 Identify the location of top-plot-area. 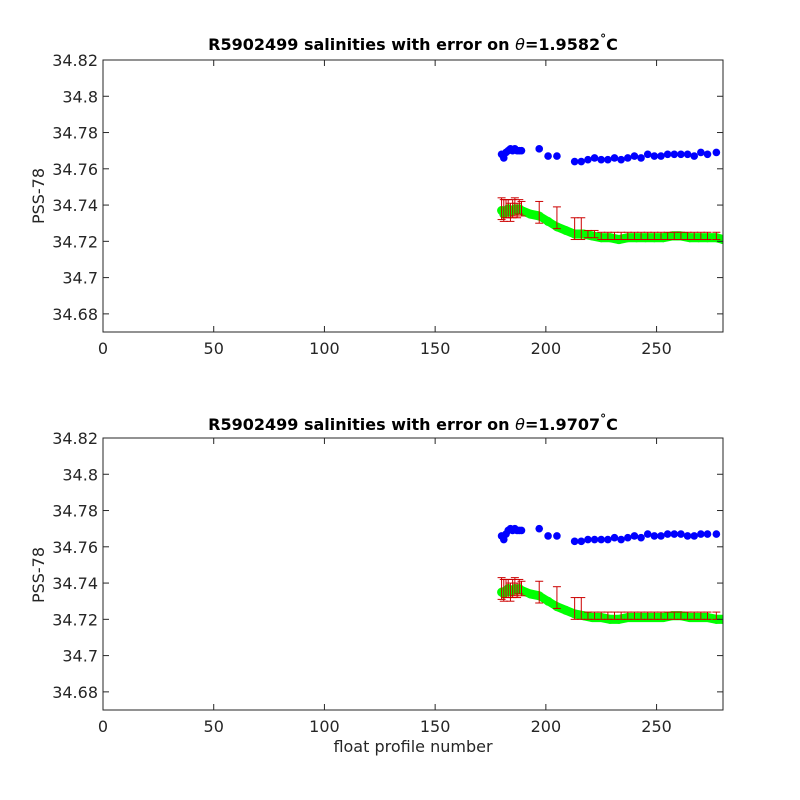
(610, 195).